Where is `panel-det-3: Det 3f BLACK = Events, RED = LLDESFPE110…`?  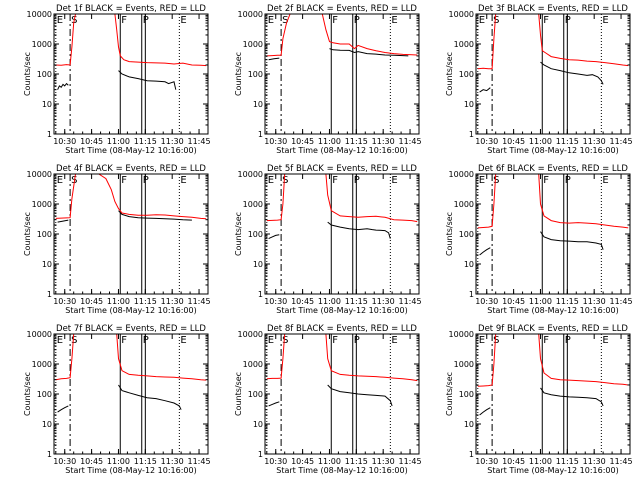 panel-det-3: Det 3f BLACK = Events, RED = LLDESFPE110… is located at coordinates (539, 79).